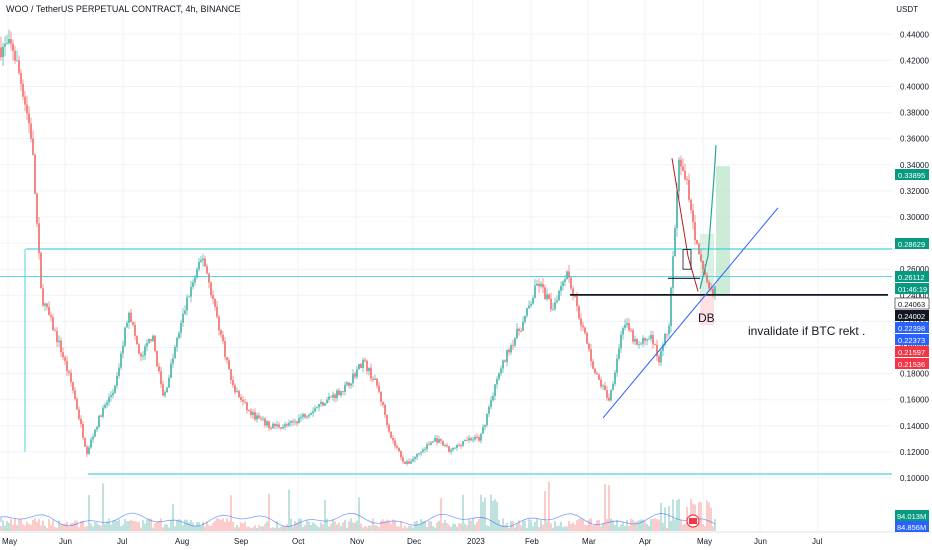  What do you see at coordinates (914, 139) in the screenshot?
I see `y-tick-label: 0.36000` at bounding box center [914, 139].